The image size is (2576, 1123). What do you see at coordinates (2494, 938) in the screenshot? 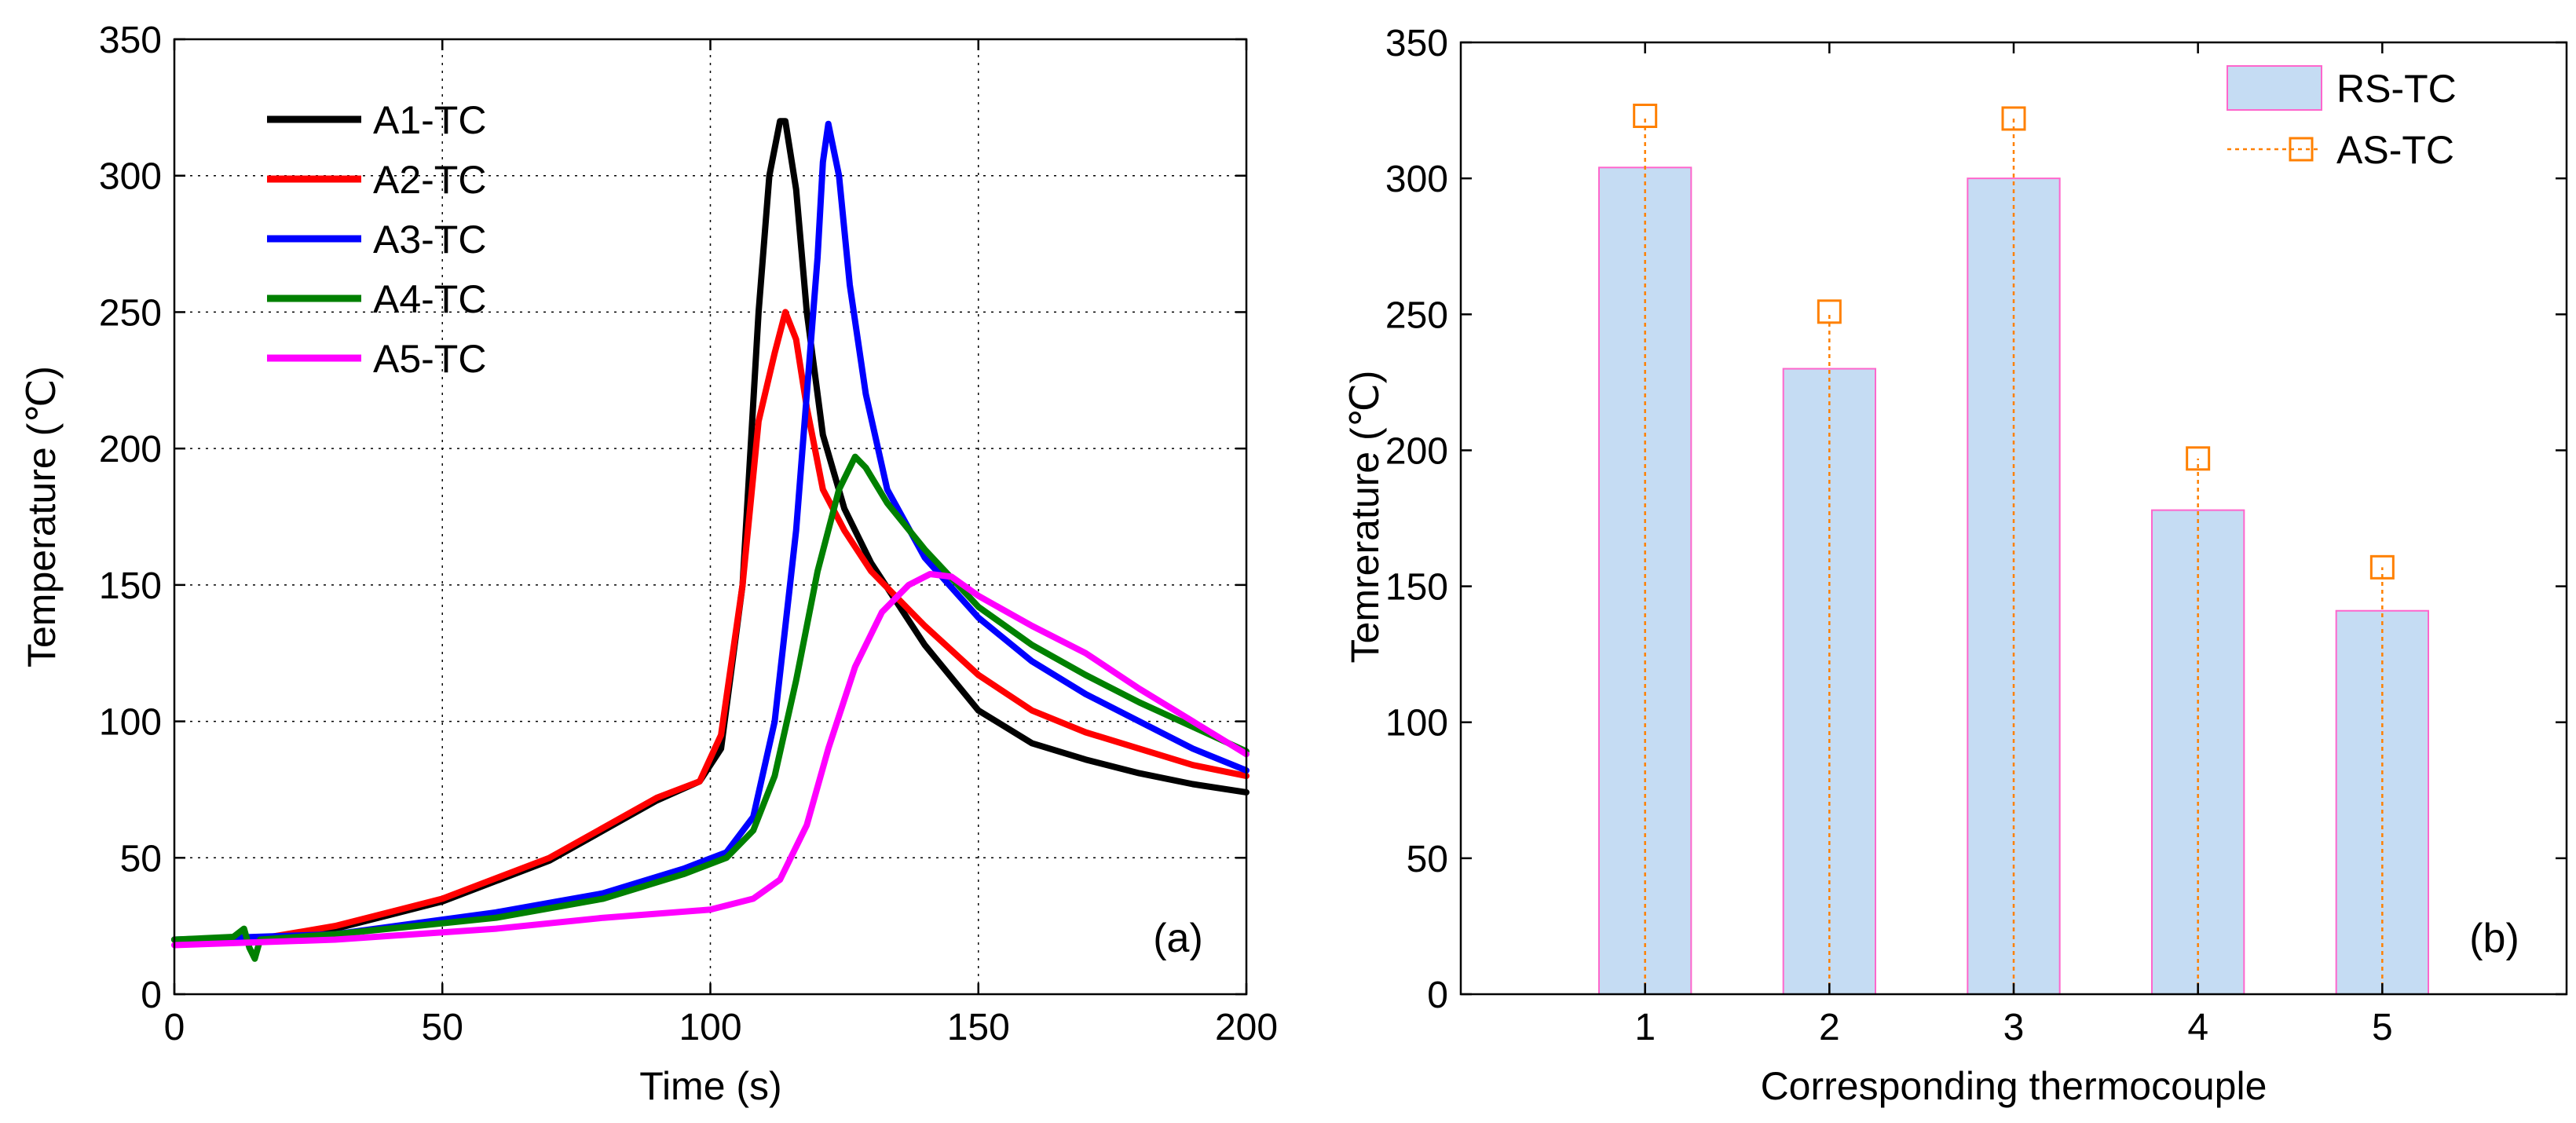
I see `panel-label-b: (b)` at bounding box center [2494, 938].